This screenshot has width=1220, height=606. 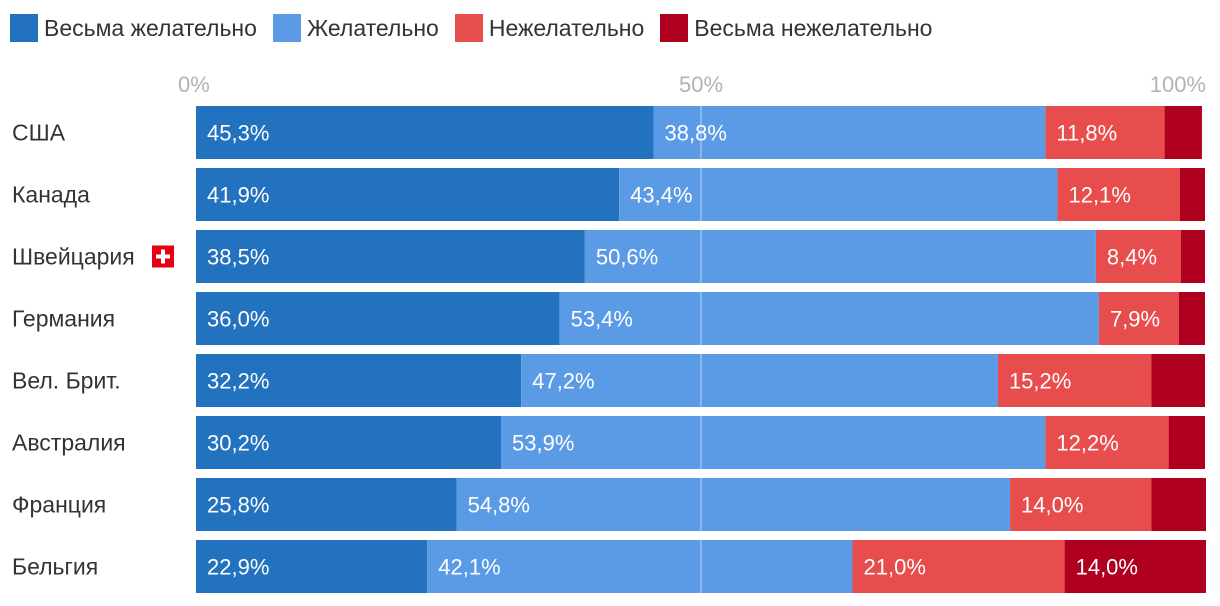 I want to click on data-label: 36,0%, so click(x=238, y=319).